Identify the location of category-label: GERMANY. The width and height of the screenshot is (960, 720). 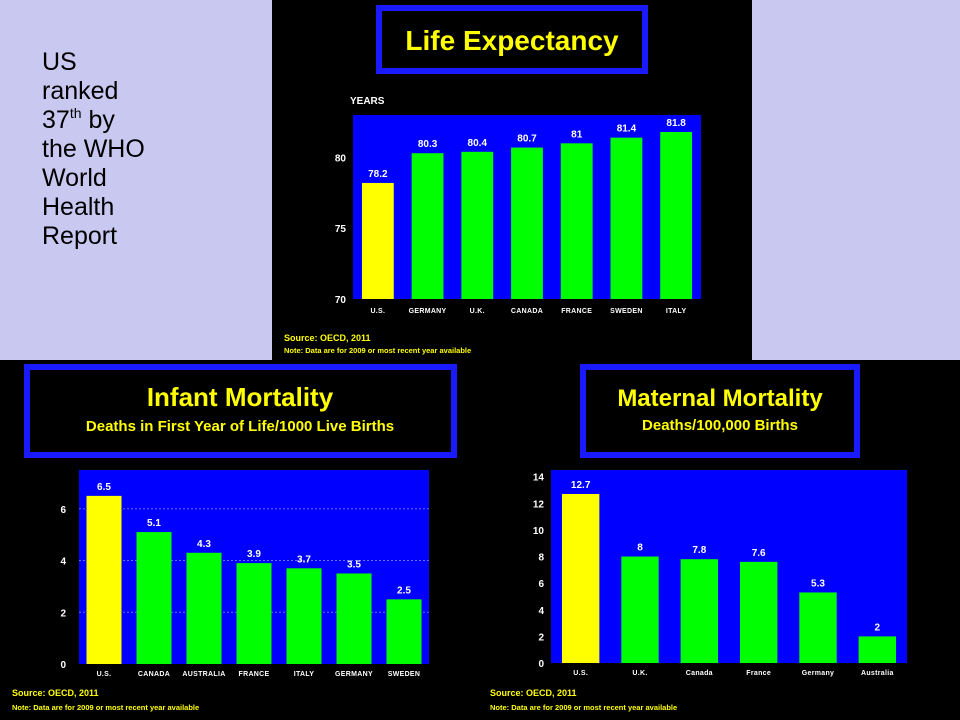
(428, 311).